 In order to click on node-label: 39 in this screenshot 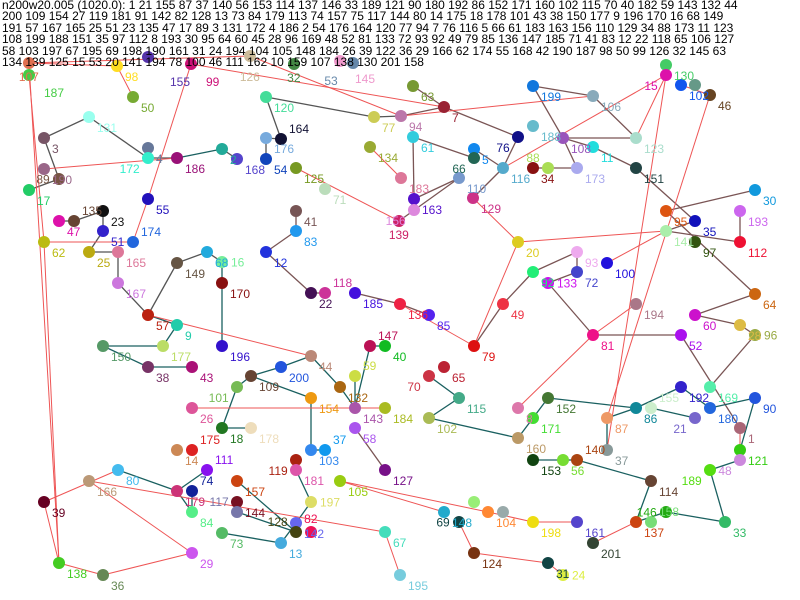, I will do `click(59, 513)`.